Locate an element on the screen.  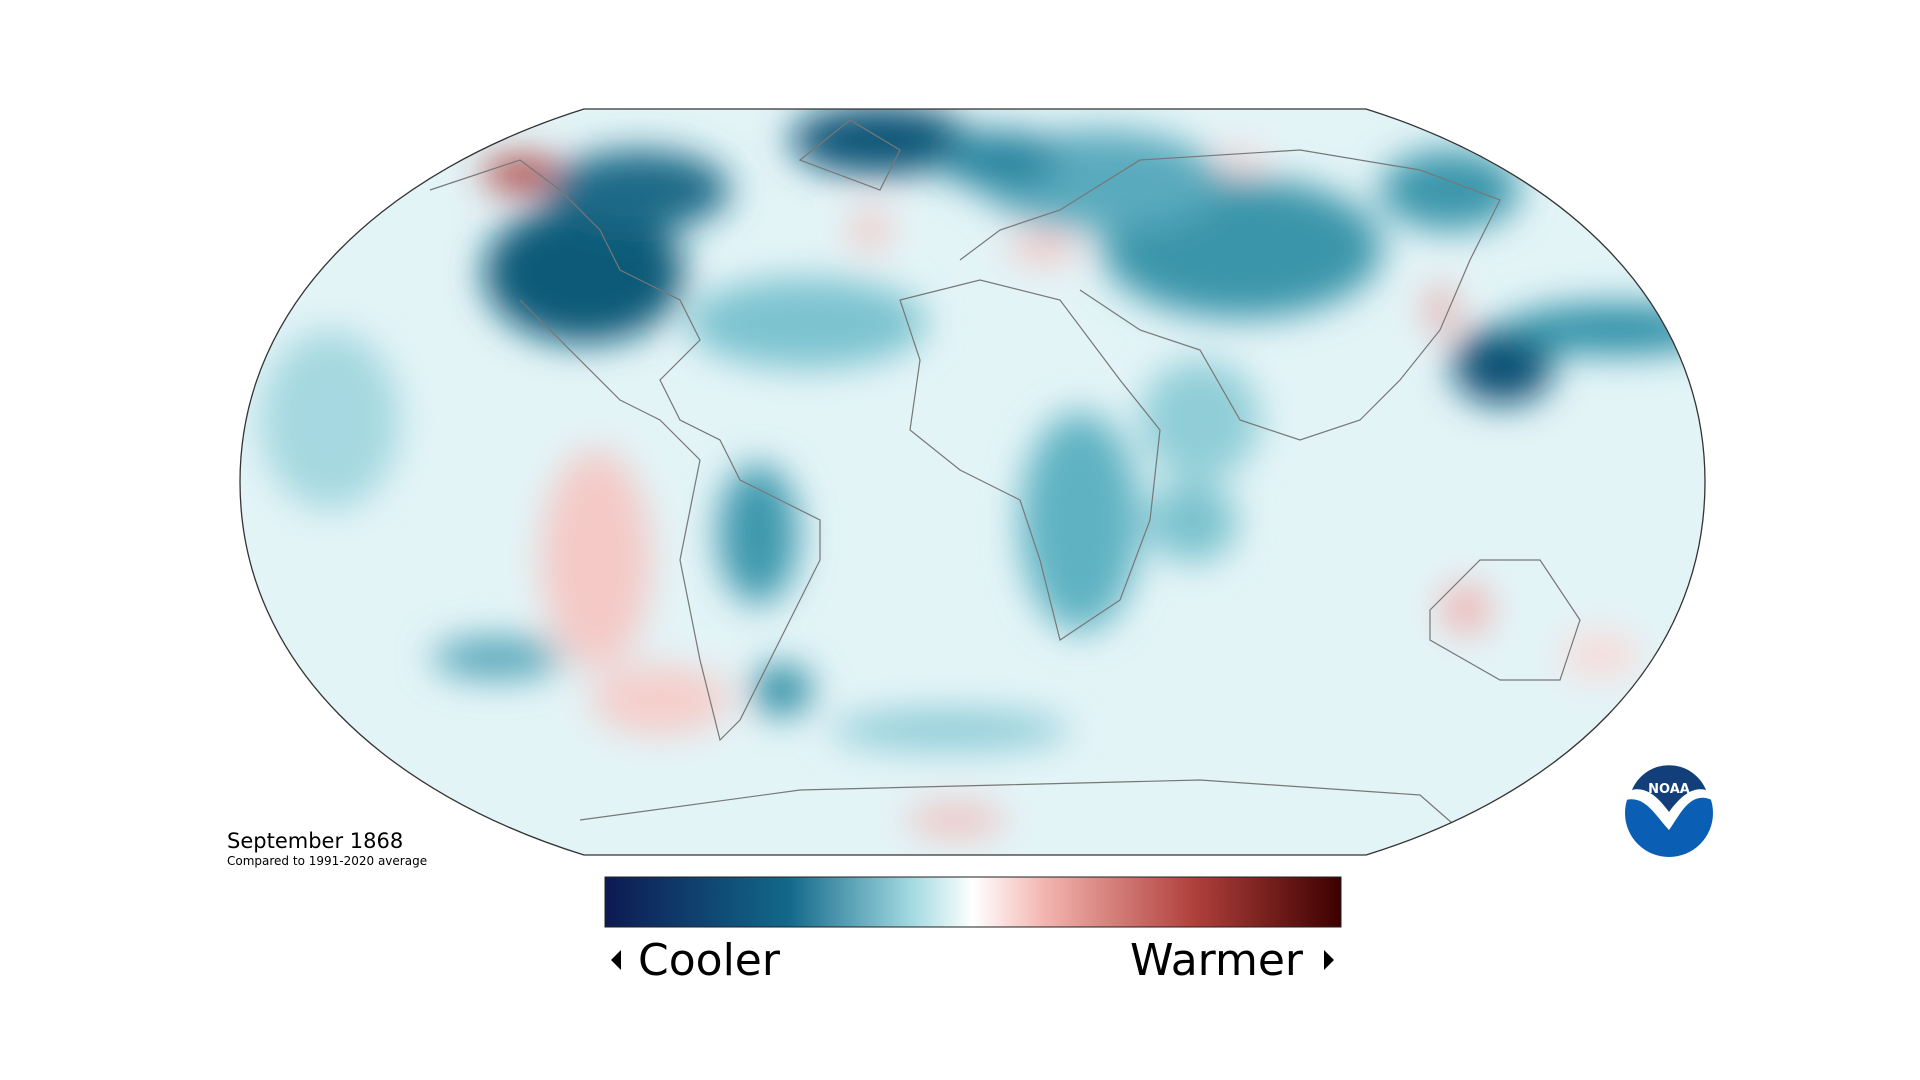
color-bar is located at coordinates (973, 902).